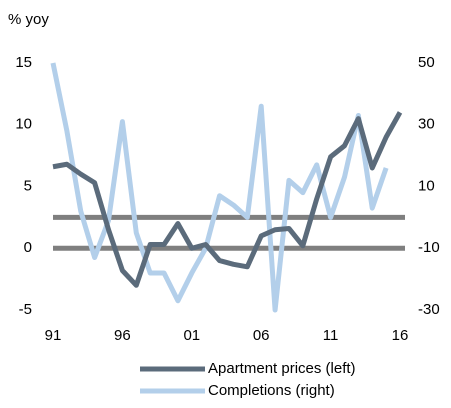  Describe the element at coordinates (282, 368) in the screenshot. I see `legend-label: Apartment prices (left)` at that location.